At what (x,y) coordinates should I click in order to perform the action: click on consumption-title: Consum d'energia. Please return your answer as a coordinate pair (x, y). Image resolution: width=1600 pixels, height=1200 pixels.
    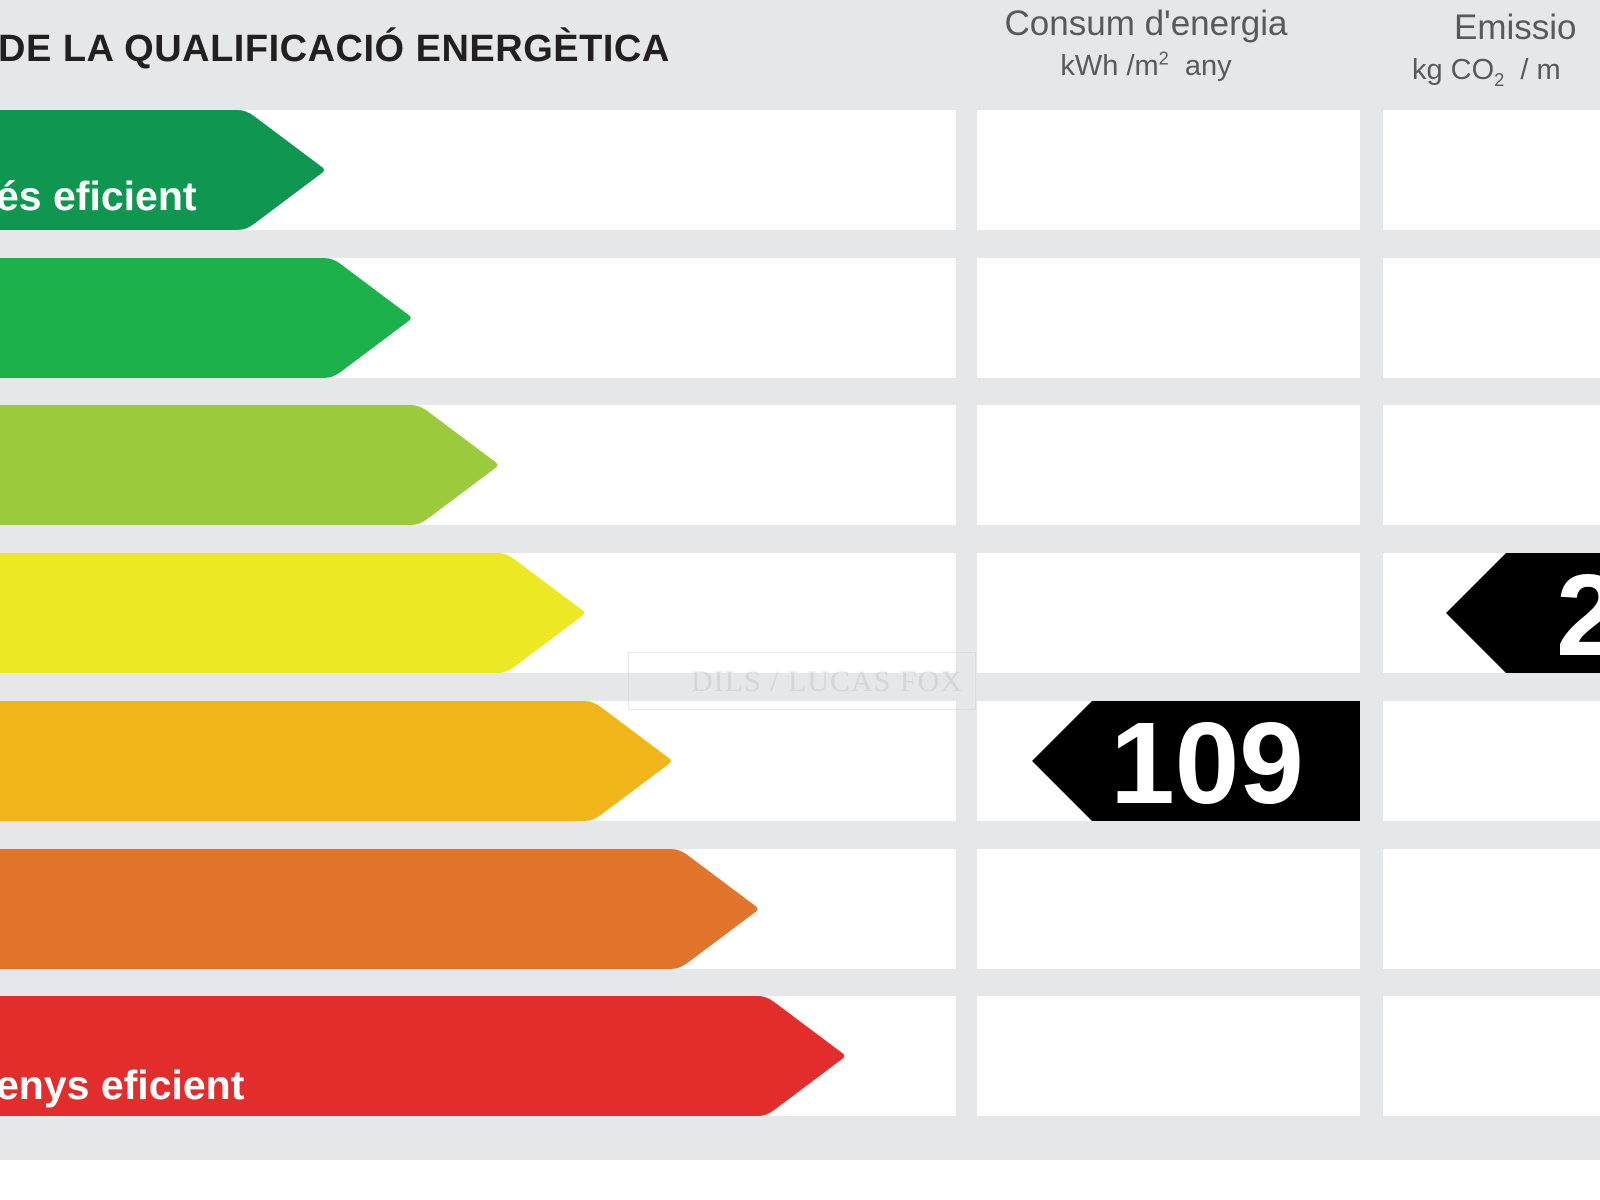
    Looking at the image, I should click on (1146, 23).